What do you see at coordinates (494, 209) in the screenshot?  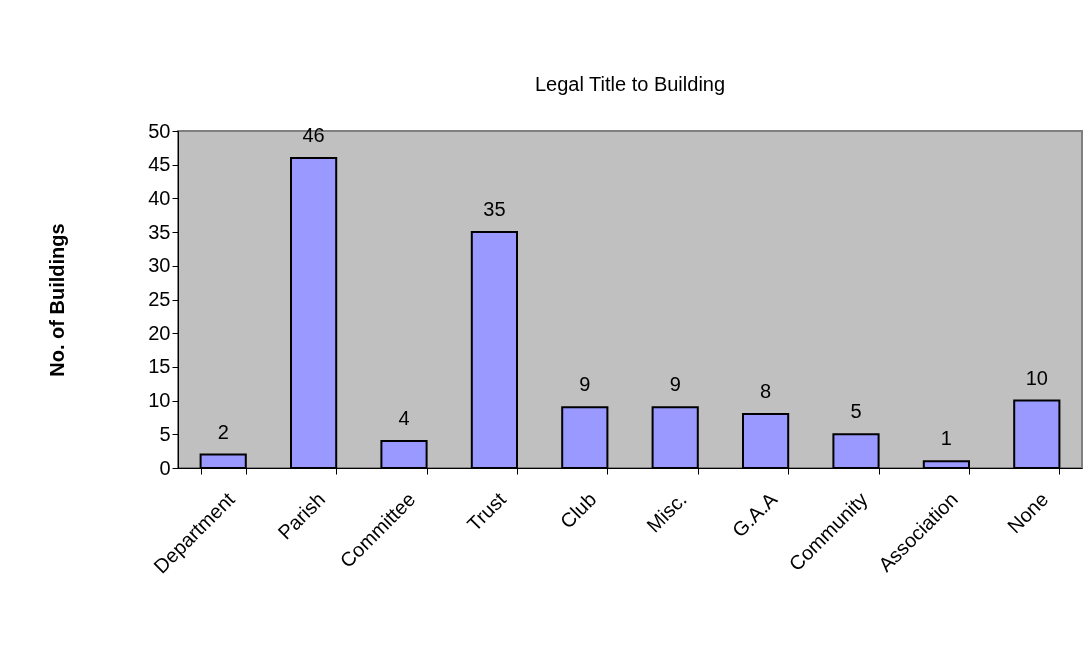 I see `data-label: 35` at bounding box center [494, 209].